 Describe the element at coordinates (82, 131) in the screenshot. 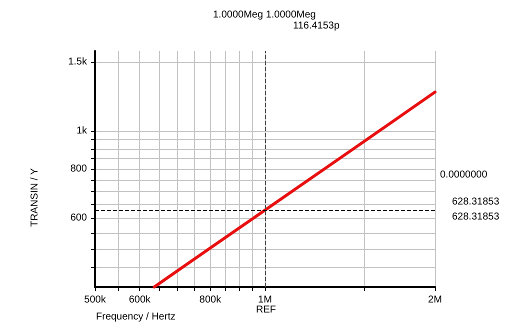

I see `y-tick-label: 1k` at that location.